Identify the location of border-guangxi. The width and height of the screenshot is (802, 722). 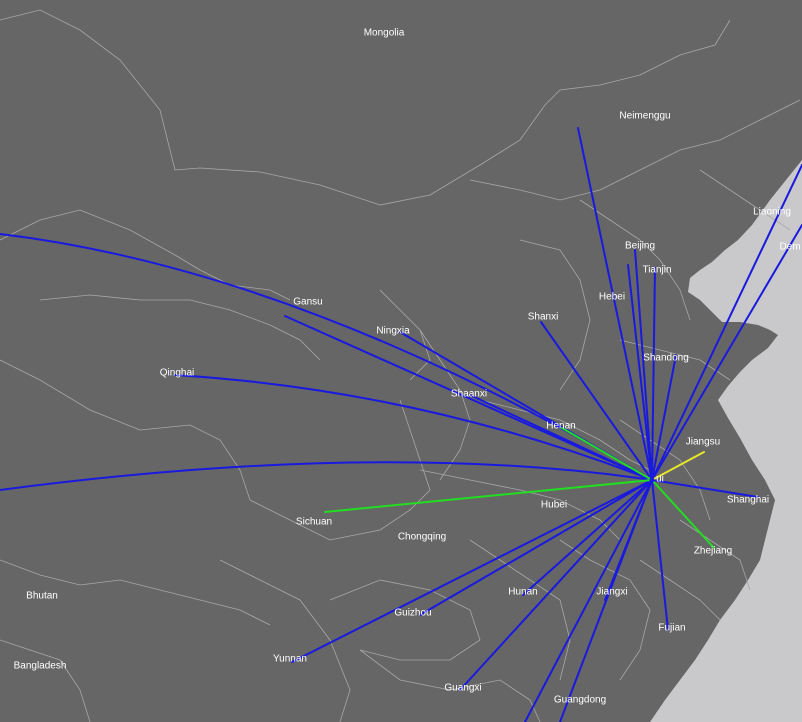
(450, 685).